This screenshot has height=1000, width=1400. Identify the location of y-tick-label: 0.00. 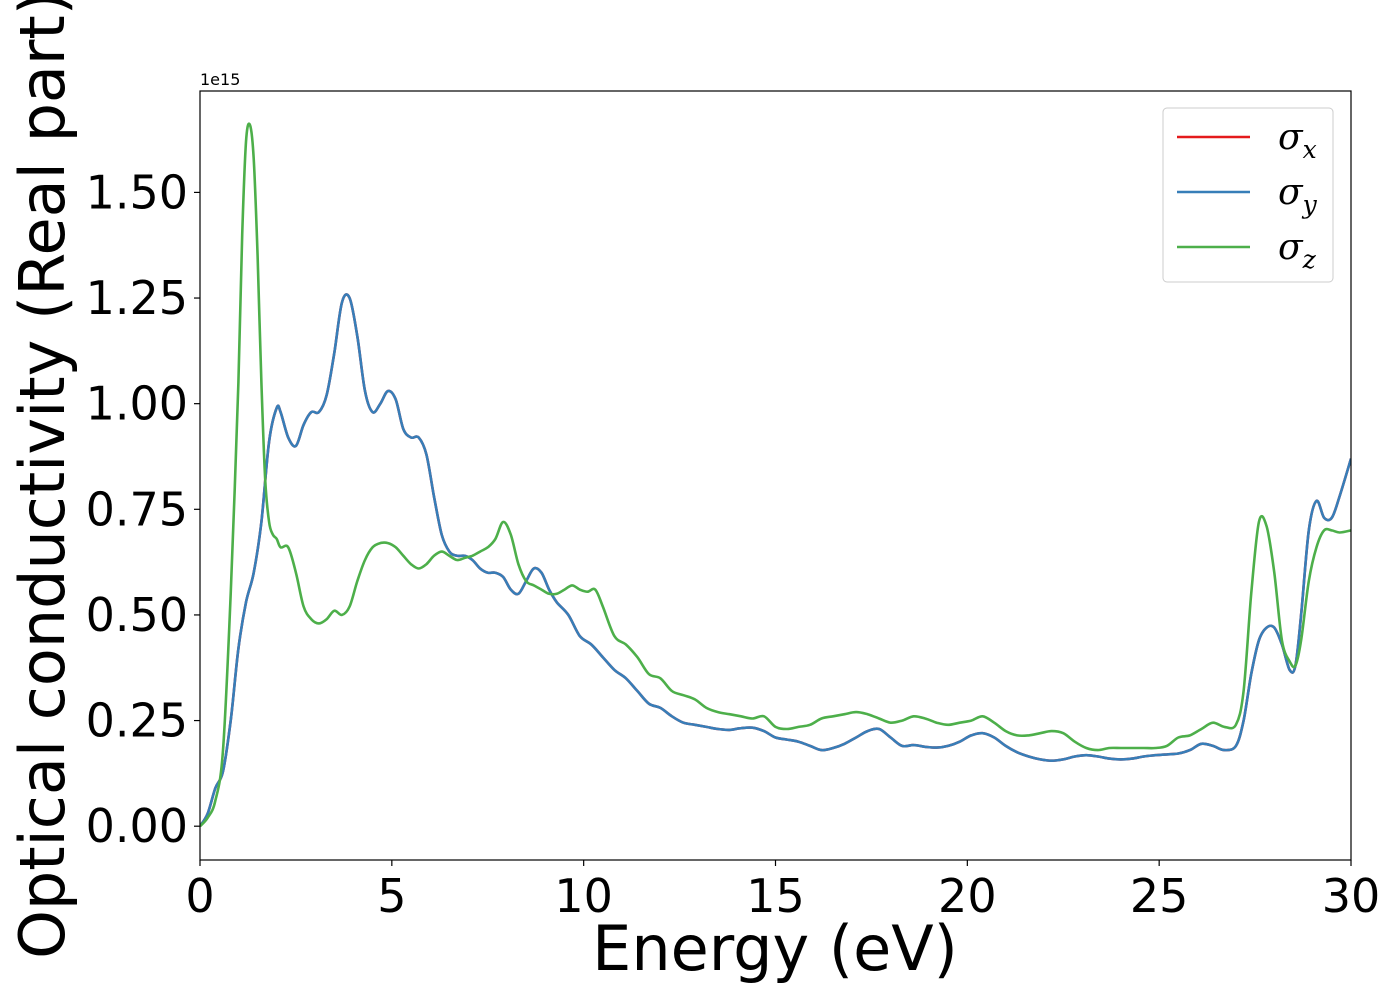
(137, 826).